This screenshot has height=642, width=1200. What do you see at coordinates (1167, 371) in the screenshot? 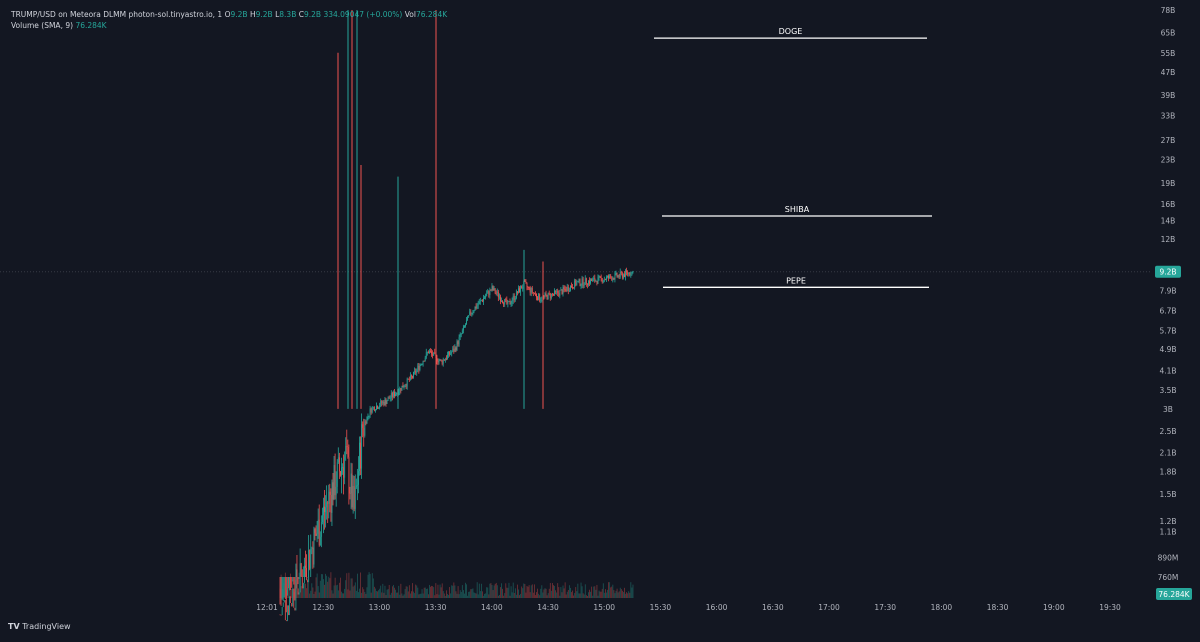
I see `y-tick-label: 4.1B` at bounding box center [1167, 371].